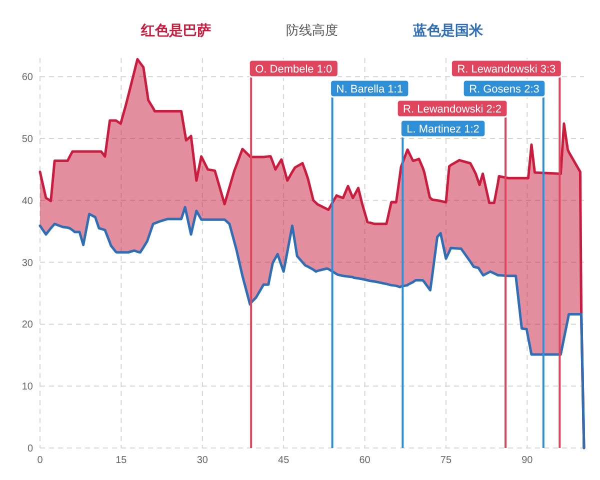  What do you see at coordinates (27, 387) in the screenshot?
I see `y-tick-label: 10` at bounding box center [27, 387].